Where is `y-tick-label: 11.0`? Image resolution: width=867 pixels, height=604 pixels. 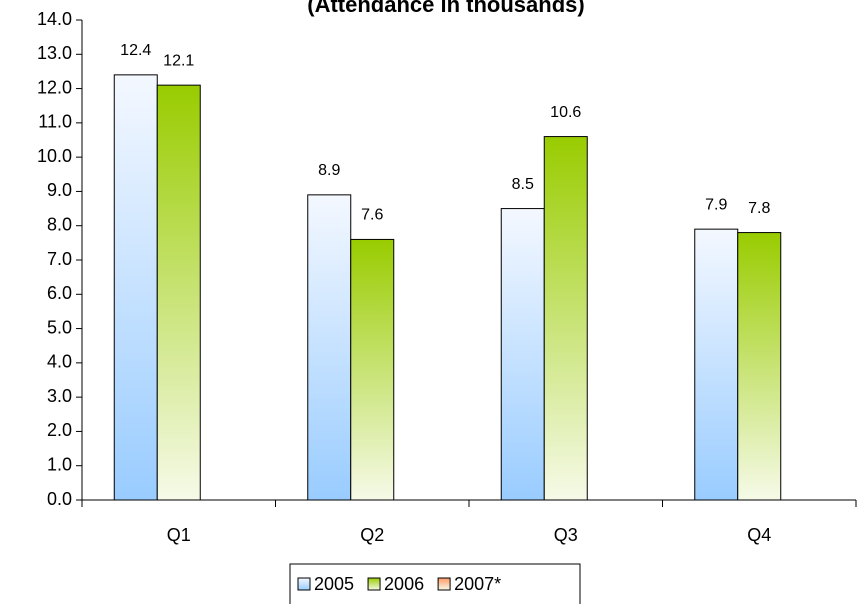 y-tick-label: 11.0 is located at coordinates (55, 122).